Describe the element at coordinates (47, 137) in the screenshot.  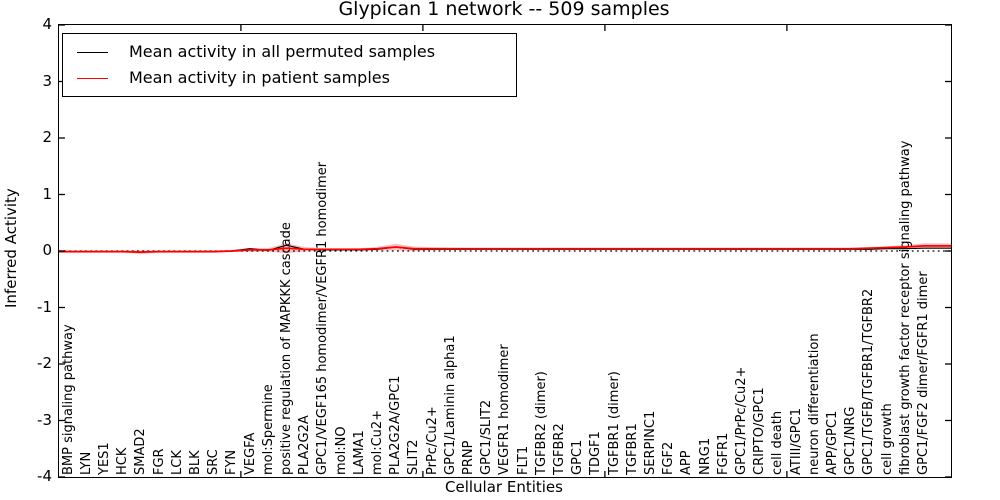
I see `y-tick-label: 2` at that location.